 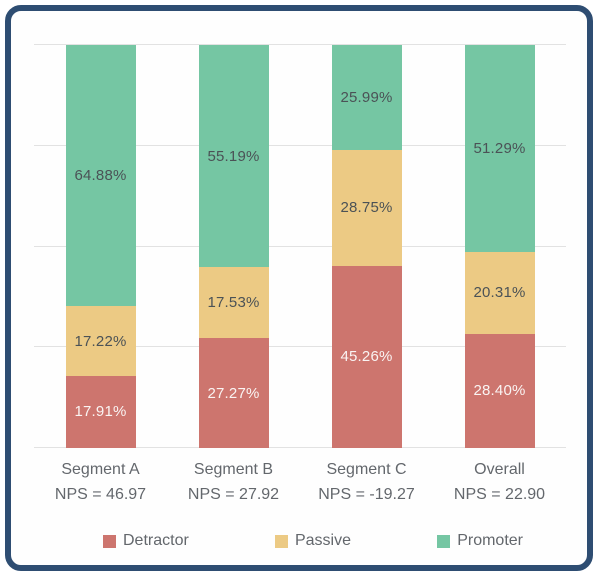 I want to click on category-nps: NPS = 46.97, so click(x=100, y=494).